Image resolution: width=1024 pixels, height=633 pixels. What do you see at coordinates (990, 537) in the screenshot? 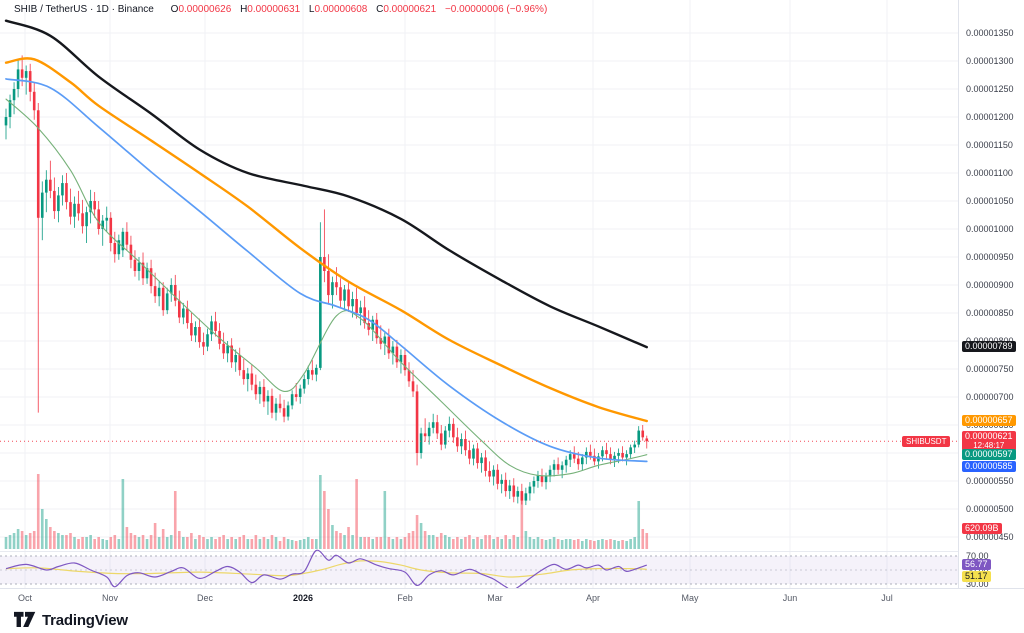
I see `price-tick-label: 0.00000450` at bounding box center [990, 537].